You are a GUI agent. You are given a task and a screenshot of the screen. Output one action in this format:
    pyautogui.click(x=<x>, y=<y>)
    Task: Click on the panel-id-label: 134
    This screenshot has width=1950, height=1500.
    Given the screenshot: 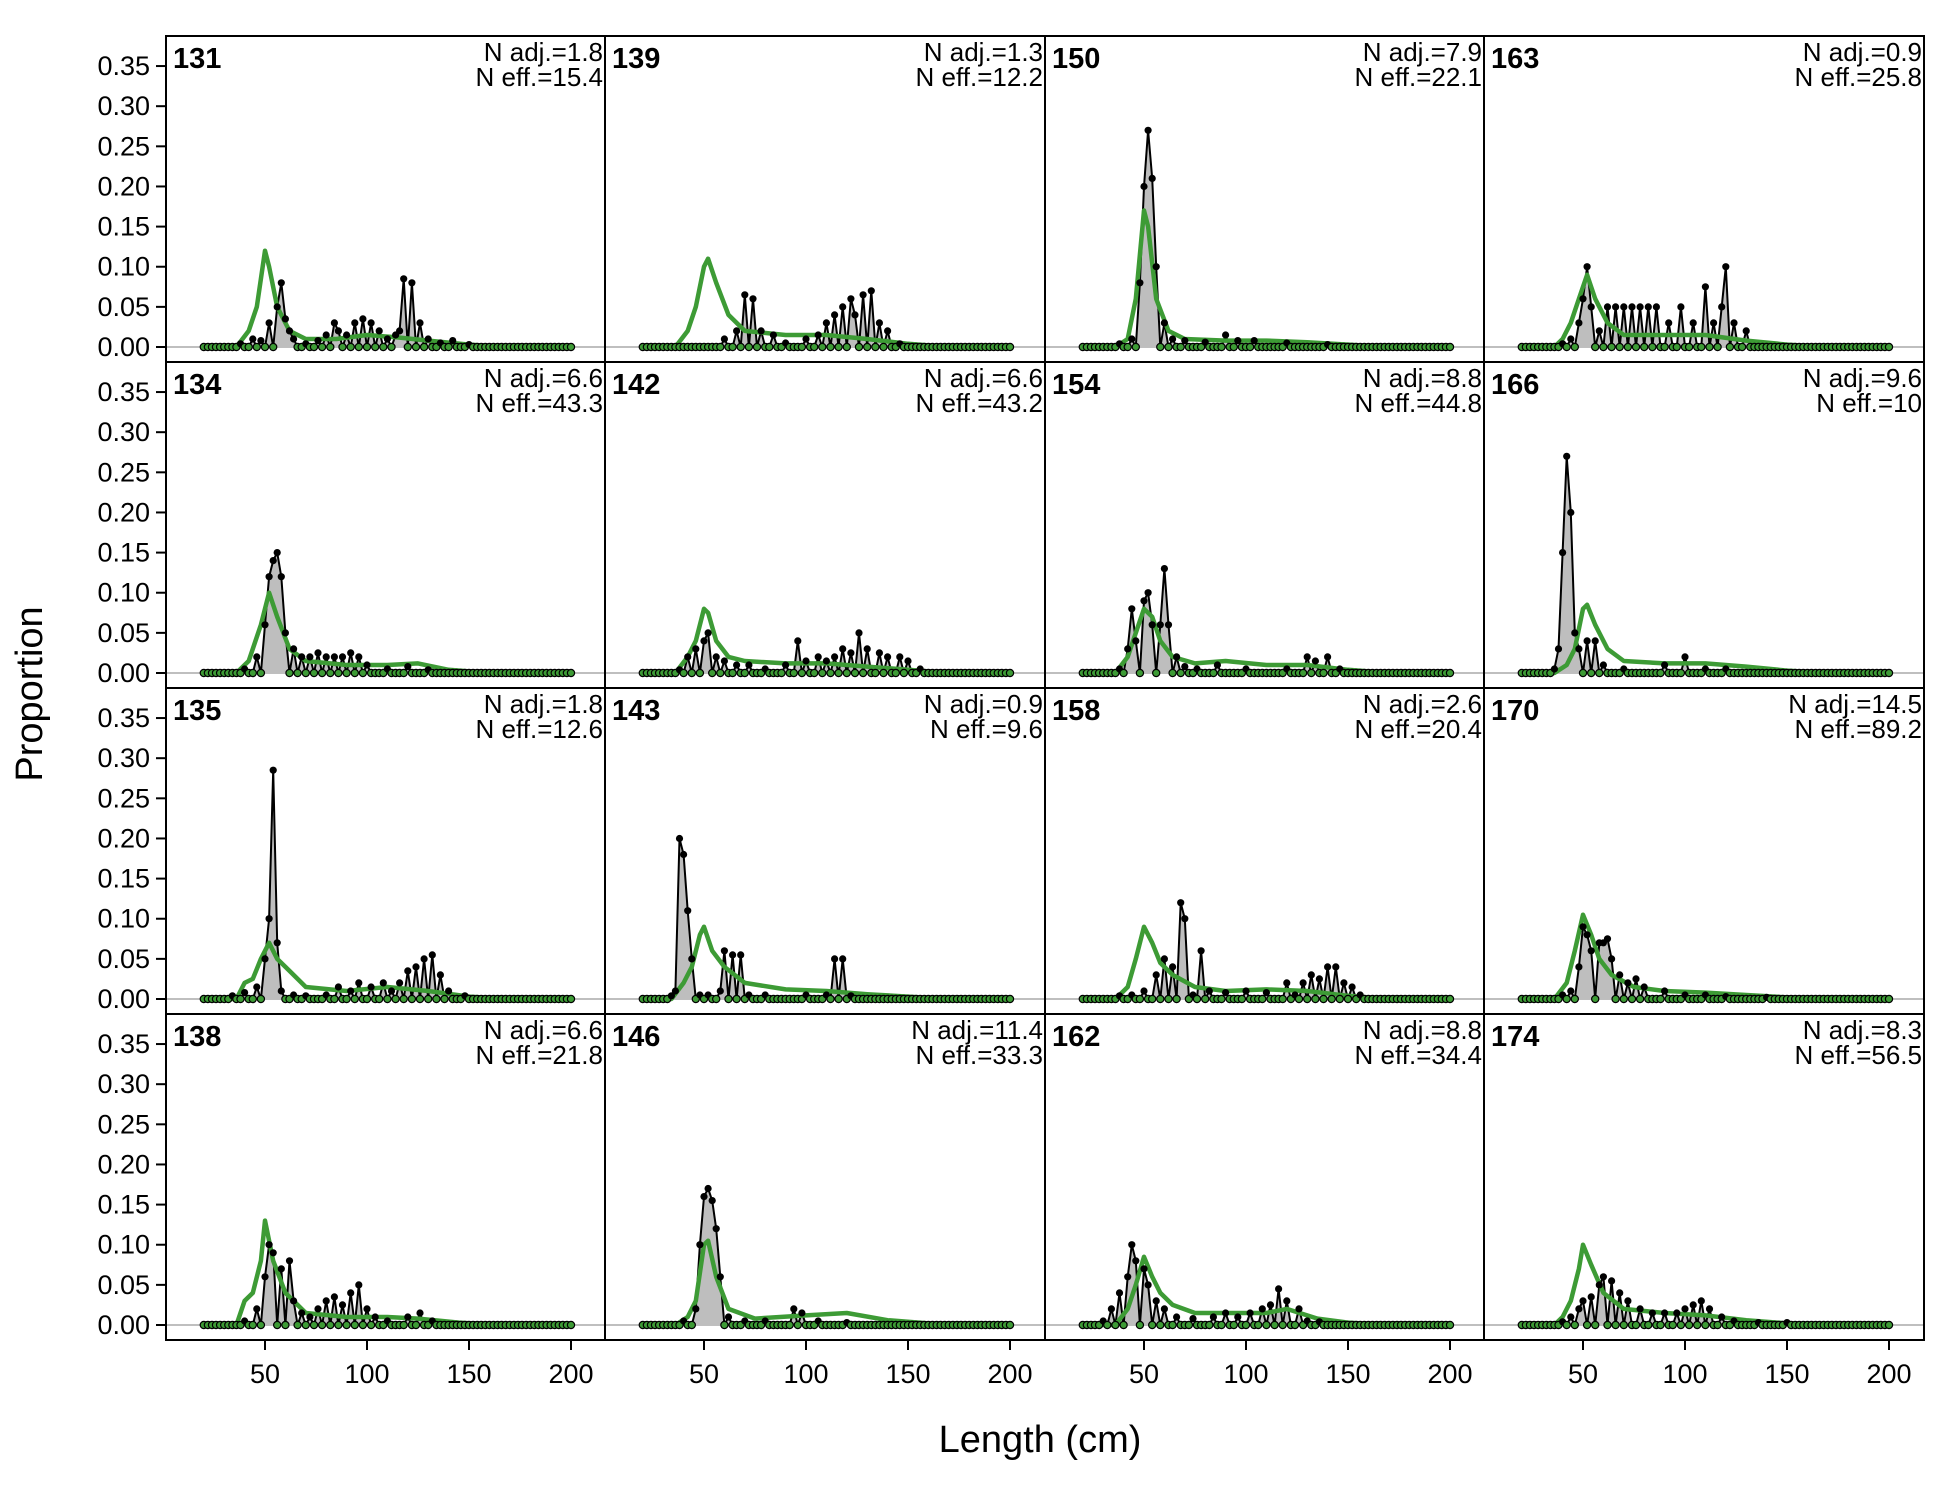 What is the action you would take?
    pyautogui.click(x=197, y=385)
    